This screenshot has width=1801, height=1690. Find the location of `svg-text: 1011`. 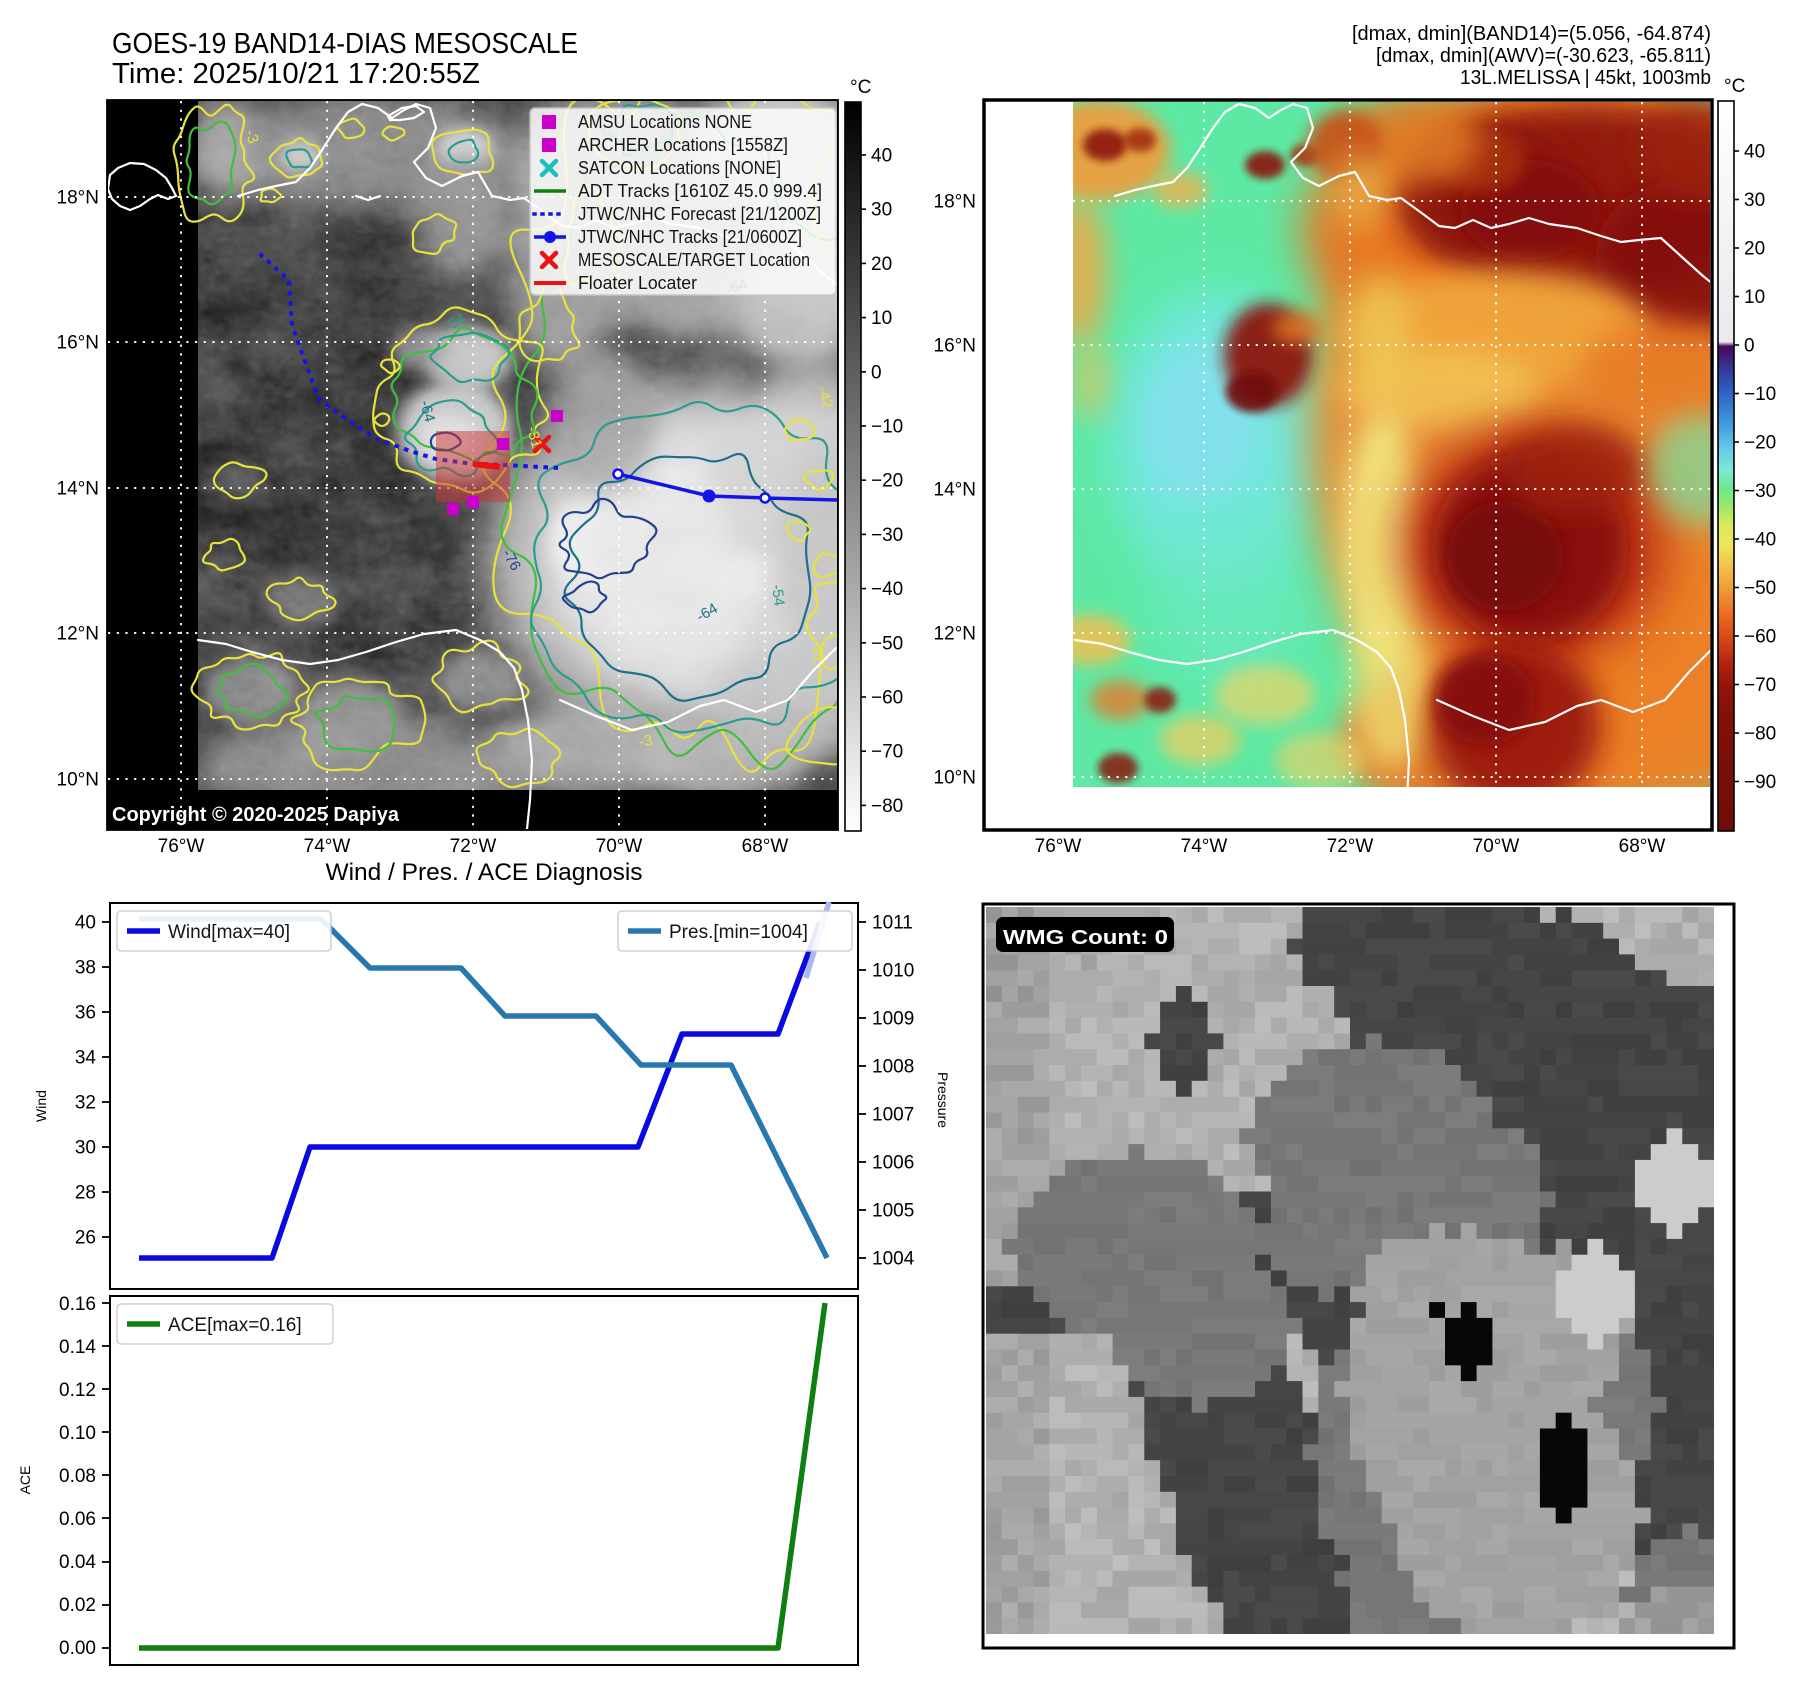

svg-text: 1011 is located at coordinates (892, 923).